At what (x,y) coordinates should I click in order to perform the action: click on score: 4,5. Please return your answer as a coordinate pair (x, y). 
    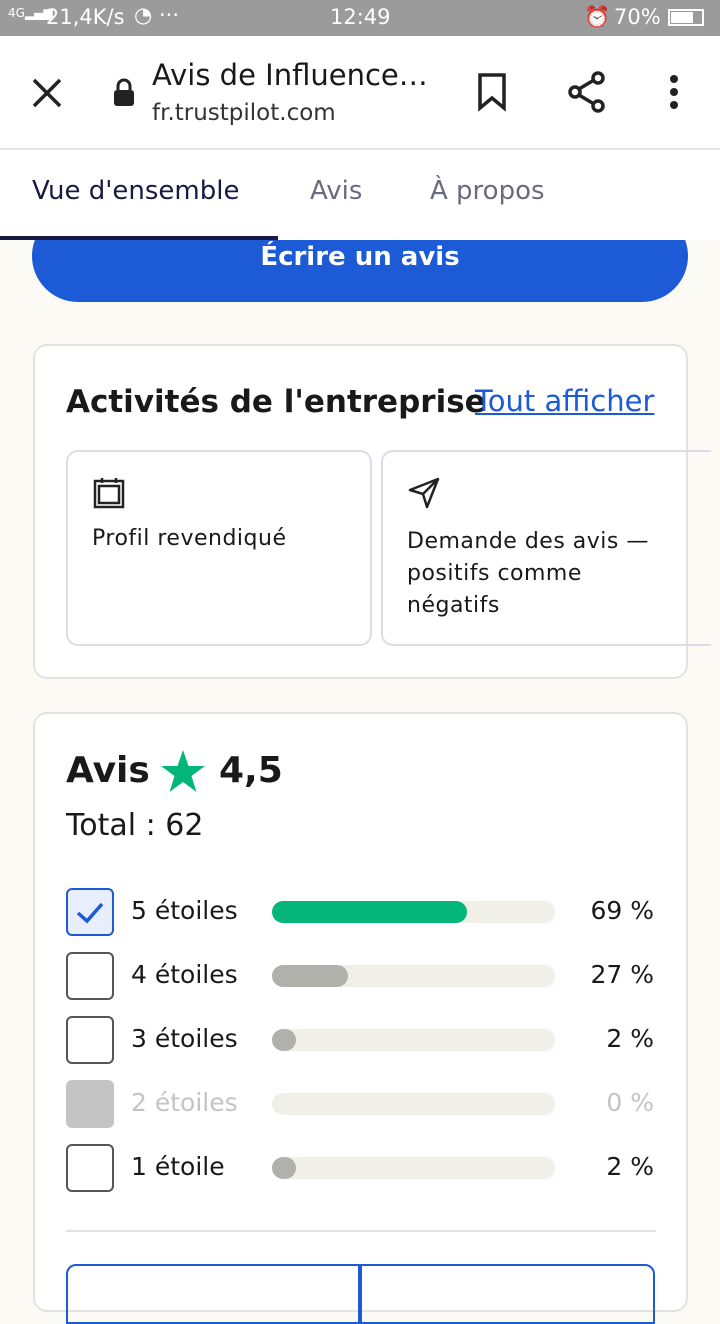
    Looking at the image, I should click on (251, 770).